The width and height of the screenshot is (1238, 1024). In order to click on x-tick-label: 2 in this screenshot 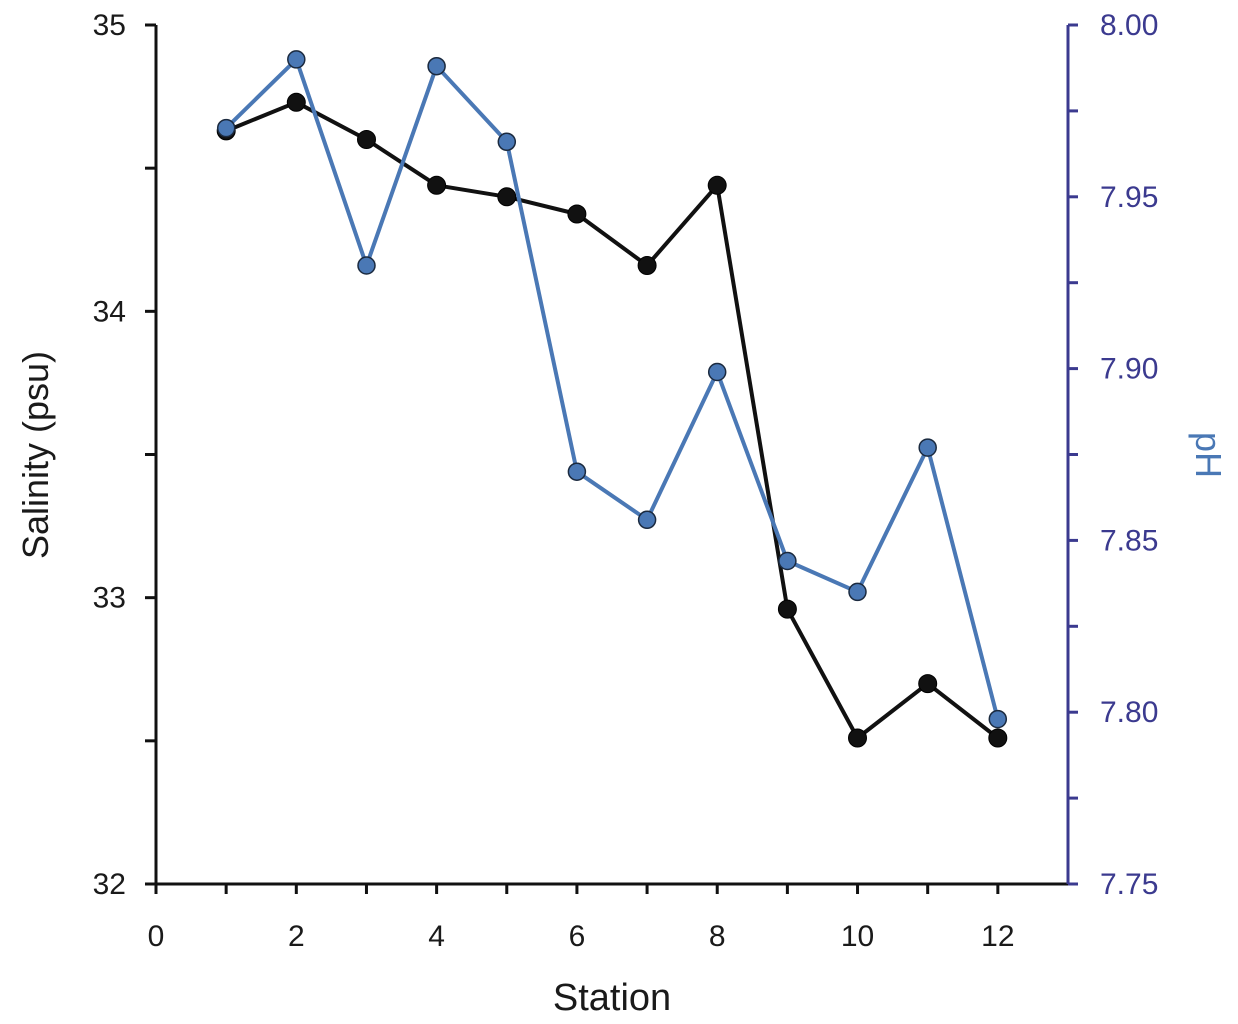, I will do `click(296, 936)`.